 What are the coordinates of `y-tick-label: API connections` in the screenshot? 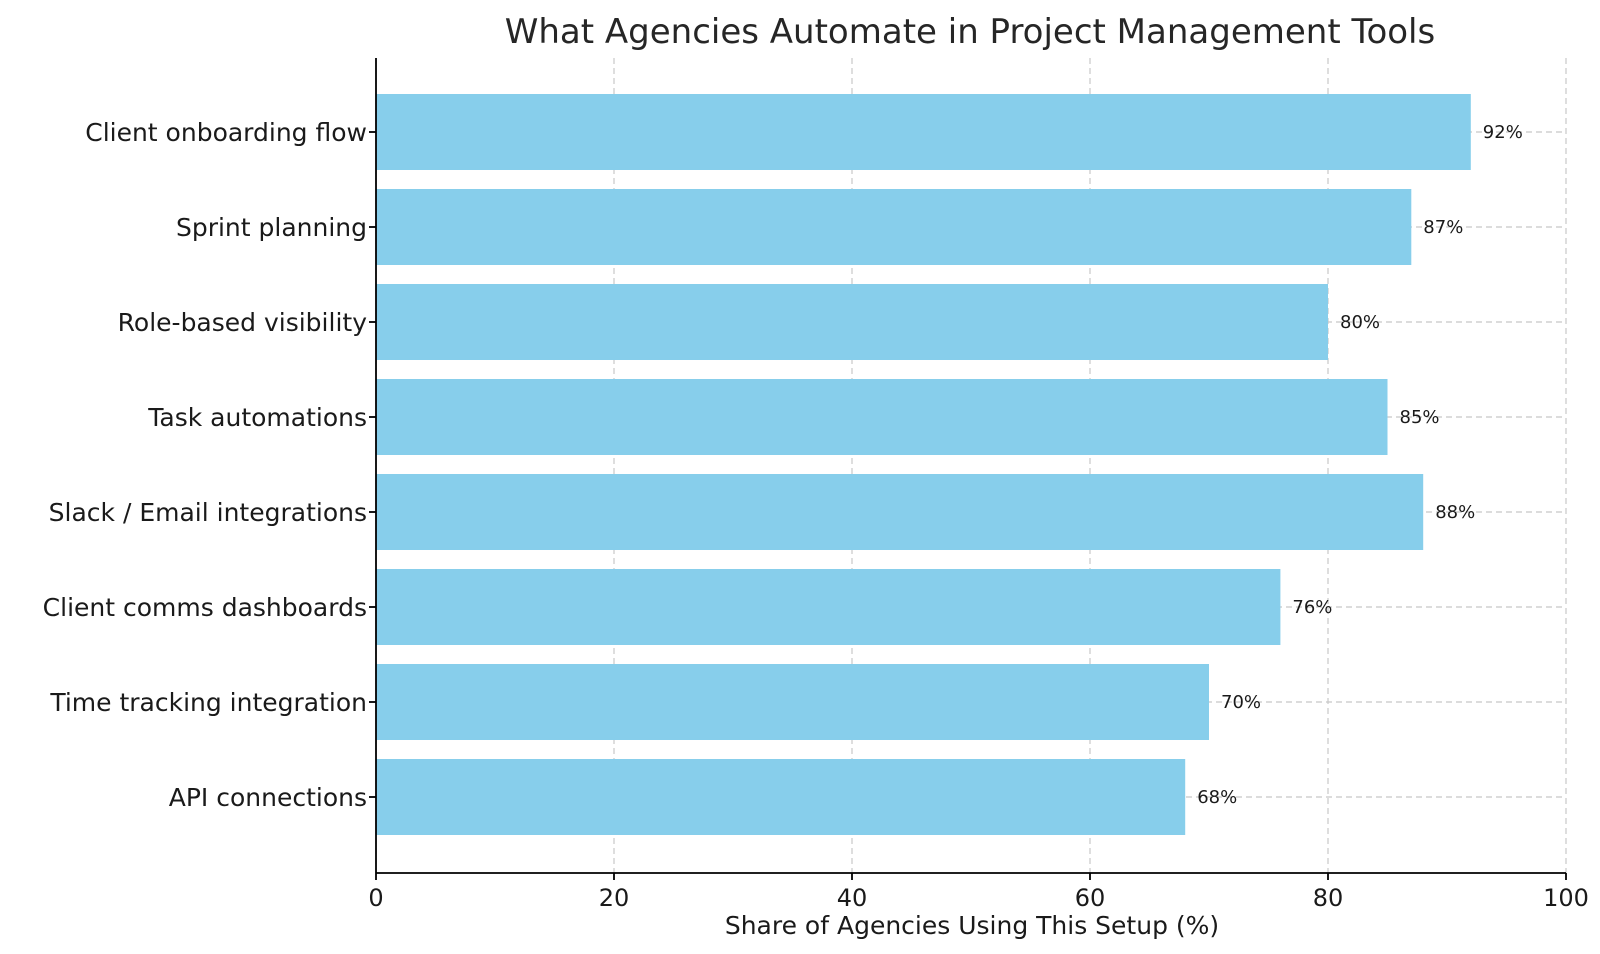 It's located at (268, 797).